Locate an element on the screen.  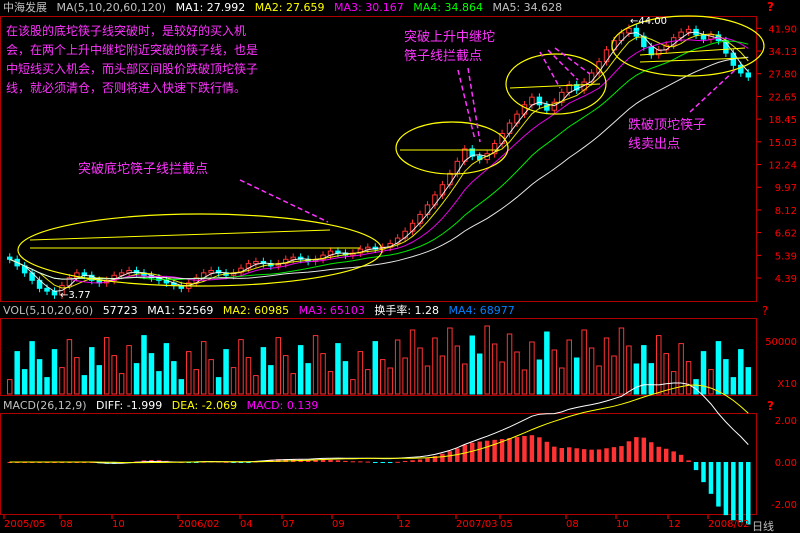
y-tick-label: 34.13 is located at coordinates (782, 52).